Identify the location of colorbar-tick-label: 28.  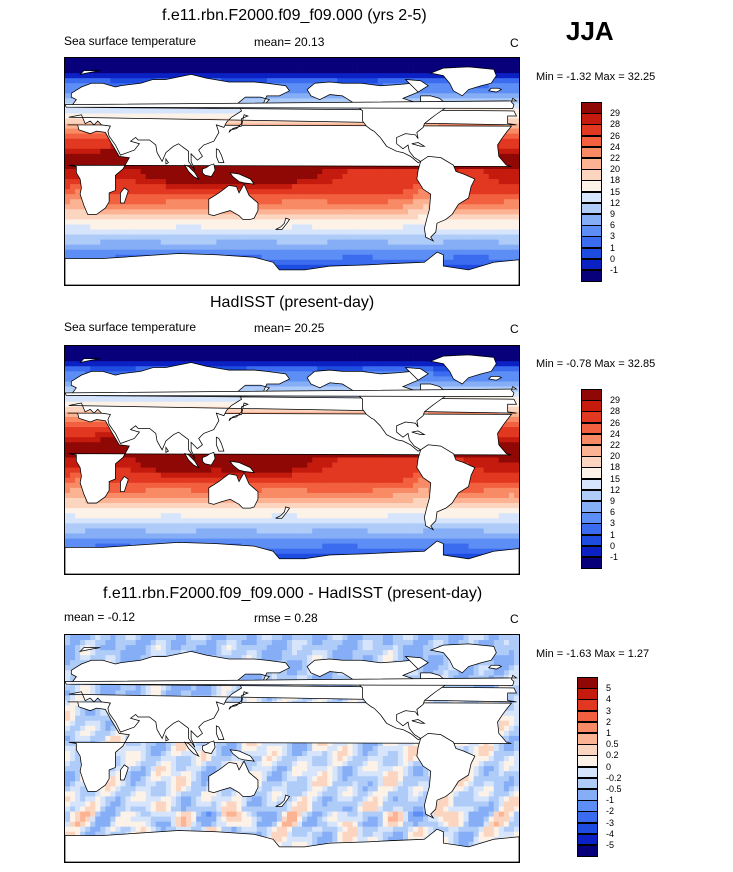
(615, 124).